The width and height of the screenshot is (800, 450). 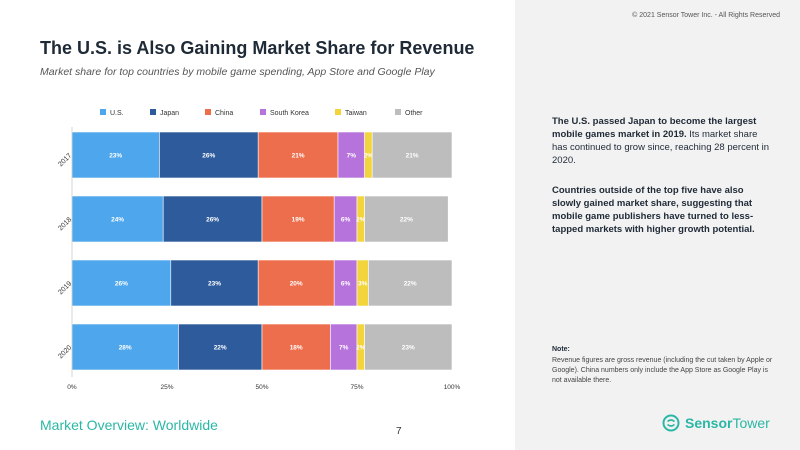 I want to click on section-label: Market Overview: Worldwide, so click(x=129, y=425).